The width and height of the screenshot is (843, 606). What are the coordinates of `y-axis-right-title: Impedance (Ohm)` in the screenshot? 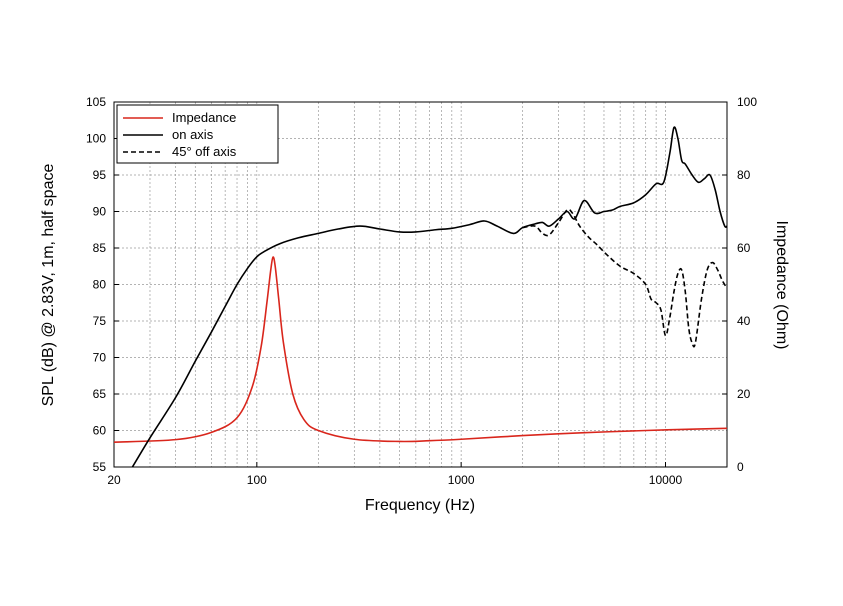 It's located at (781, 285).